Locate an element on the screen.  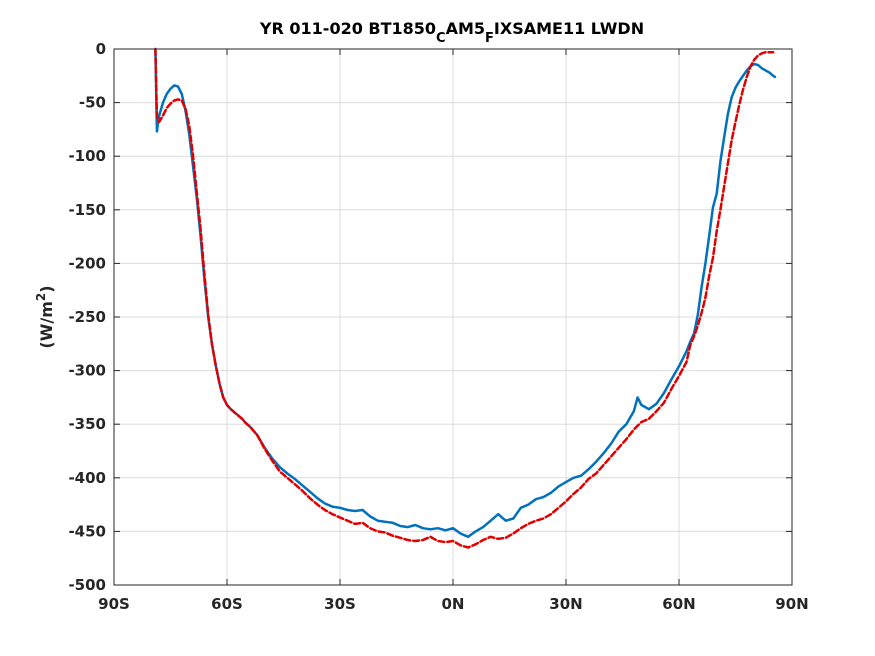
x-tick-label: 30N is located at coordinates (565, 604).